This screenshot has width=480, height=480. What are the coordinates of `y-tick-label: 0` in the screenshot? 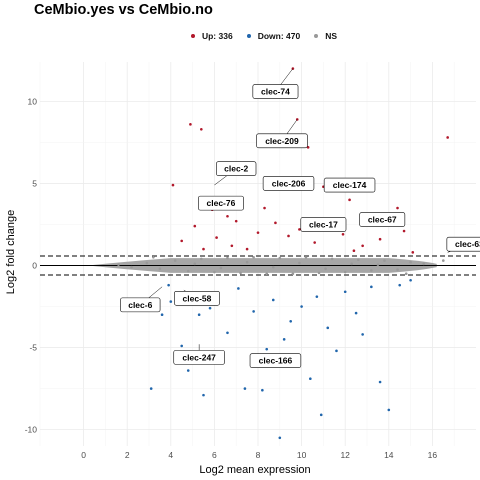 It's located at (34, 265).